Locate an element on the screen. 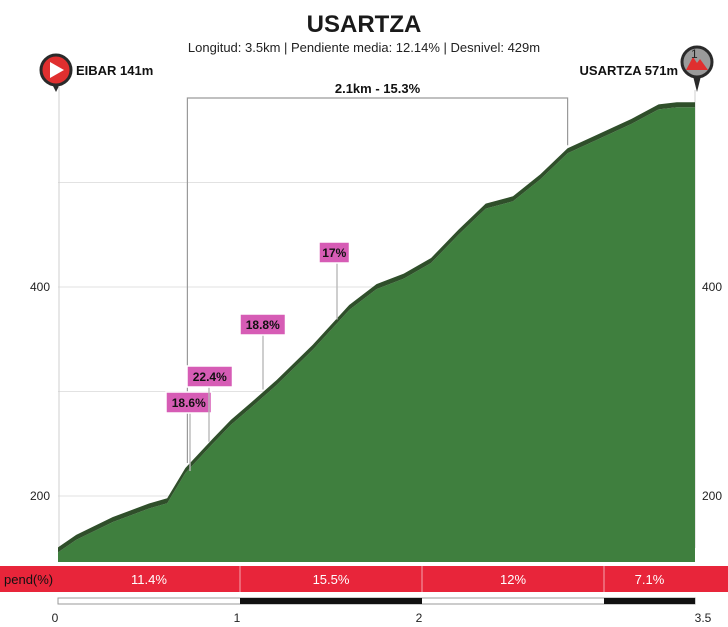 This screenshot has height=627, width=728. segment-label: 2.1km - 15.3% is located at coordinates (378, 88).